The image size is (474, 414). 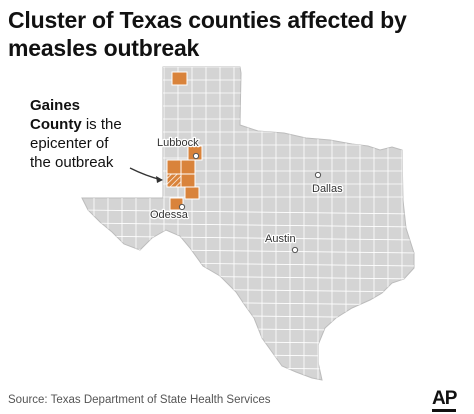 I want to click on city-markers: Lubbock Dallas Odessa Austin, so click(x=246, y=195).